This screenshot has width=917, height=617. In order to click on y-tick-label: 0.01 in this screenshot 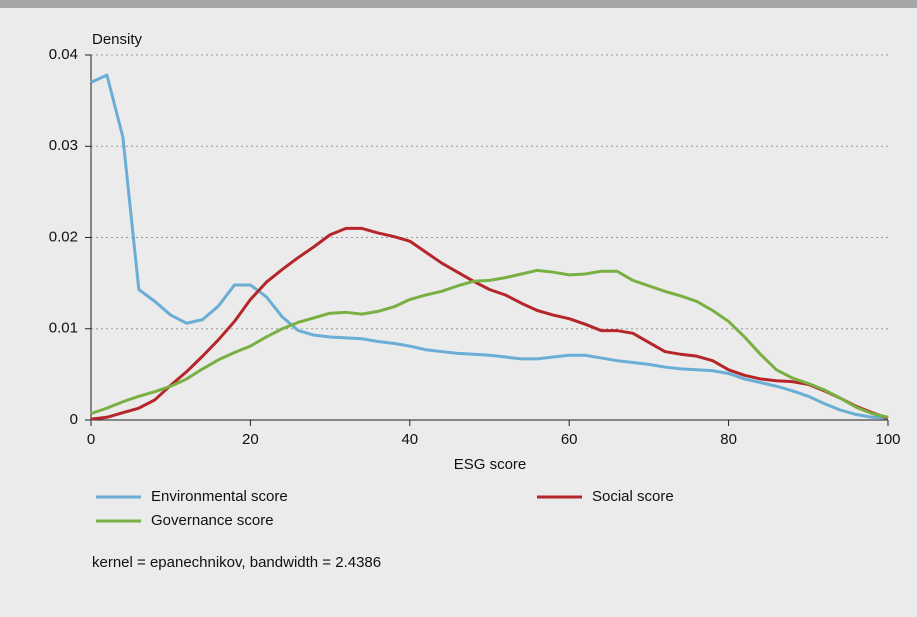, I will do `click(63, 328)`.